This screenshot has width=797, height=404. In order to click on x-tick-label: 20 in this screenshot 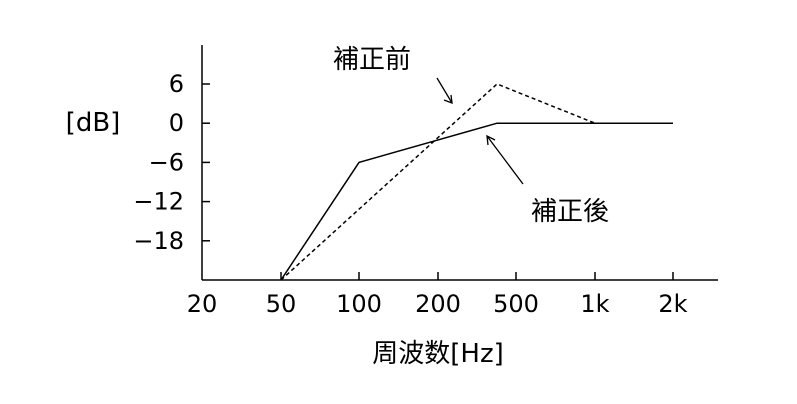, I will do `click(202, 304)`.